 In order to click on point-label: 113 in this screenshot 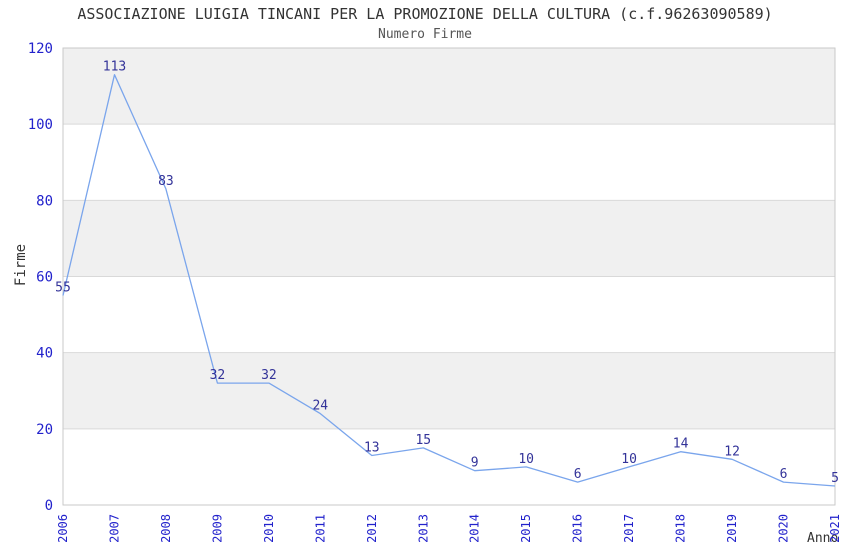, I will do `click(114, 67)`.